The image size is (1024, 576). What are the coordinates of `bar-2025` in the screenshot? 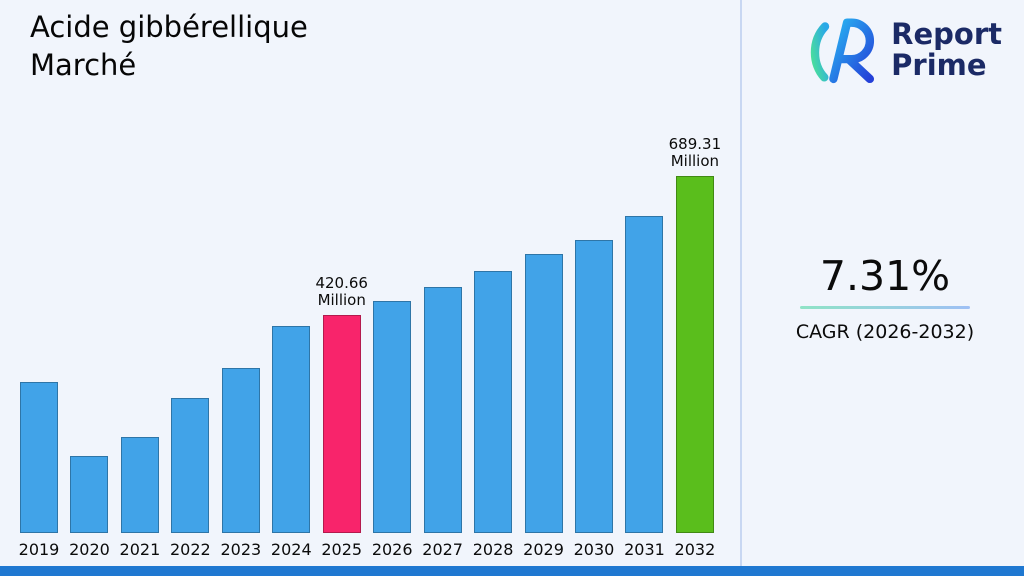 It's located at (341, 424).